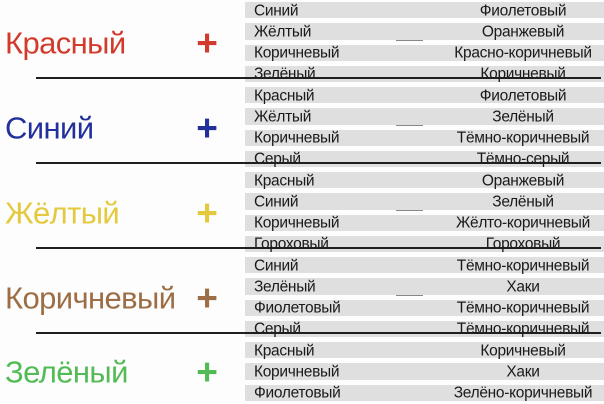 The image size is (604, 404). What do you see at coordinates (523, 244) in the screenshot?
I see `result-color-label: Гороховый` at bounding box center [523, 244].